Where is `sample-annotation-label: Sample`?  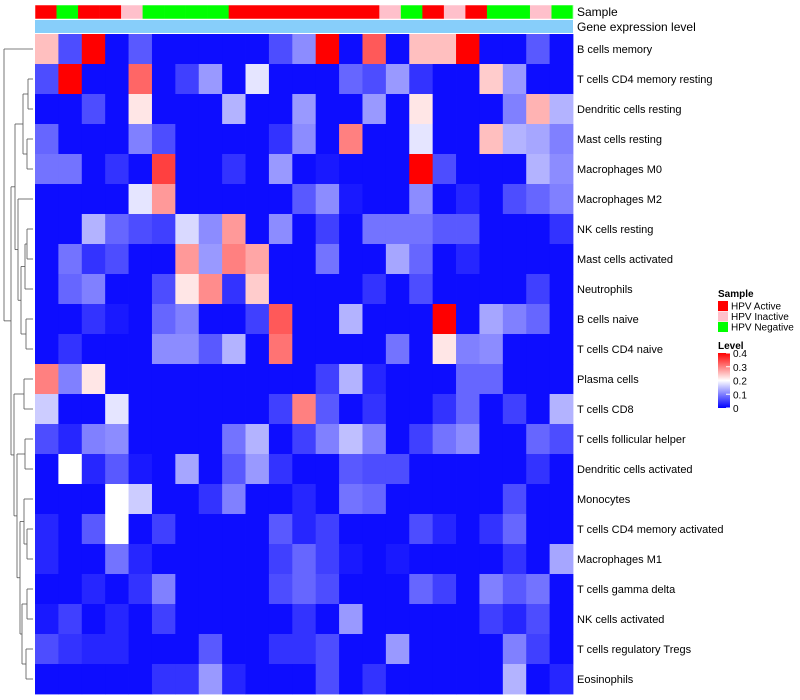 sample-annotation-label: Sample is located at coordinates (597, 12).